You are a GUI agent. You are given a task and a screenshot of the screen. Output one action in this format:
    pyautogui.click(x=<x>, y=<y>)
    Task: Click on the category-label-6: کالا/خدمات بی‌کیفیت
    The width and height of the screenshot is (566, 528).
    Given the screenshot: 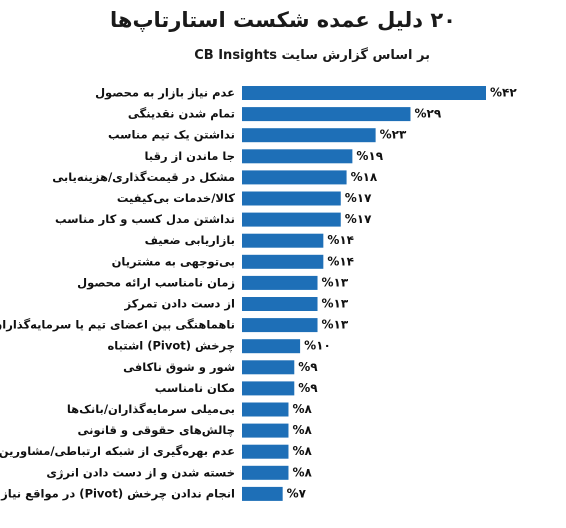 What is the action you would take?
    pyautogui.click(x=176, y=198)
    